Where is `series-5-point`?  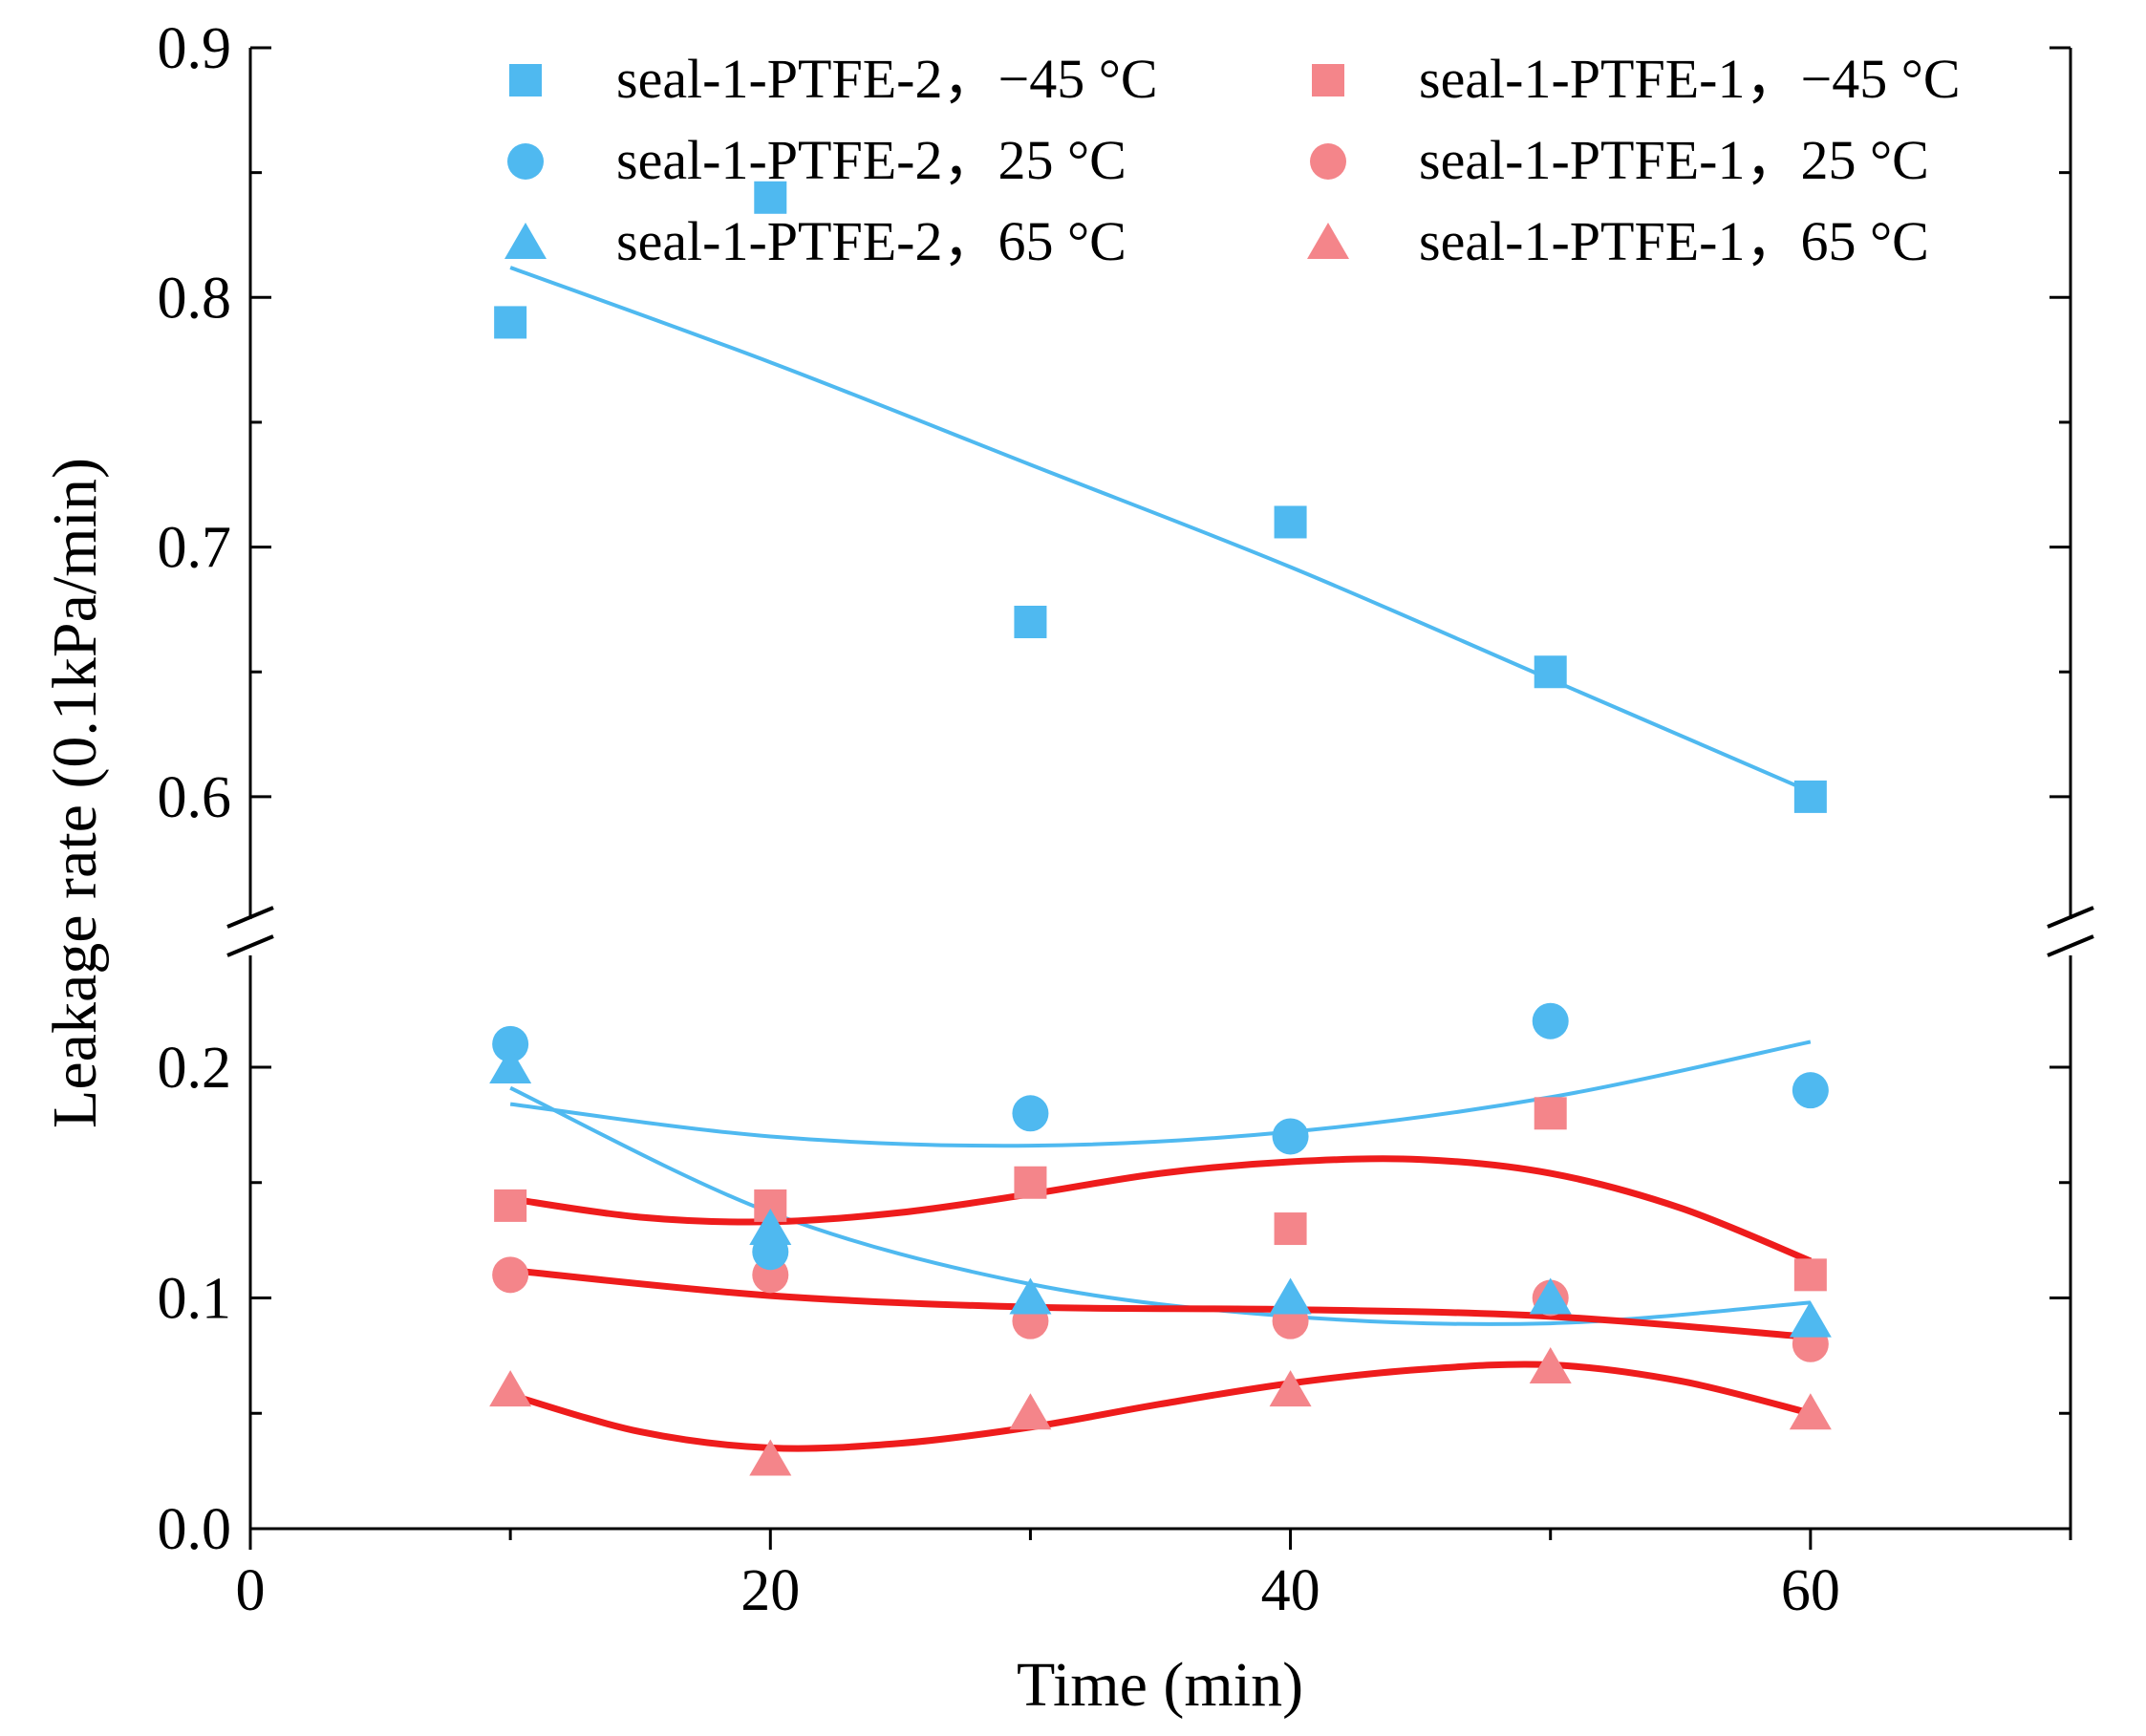
series-5-point is located at coordinates (510, 1275).